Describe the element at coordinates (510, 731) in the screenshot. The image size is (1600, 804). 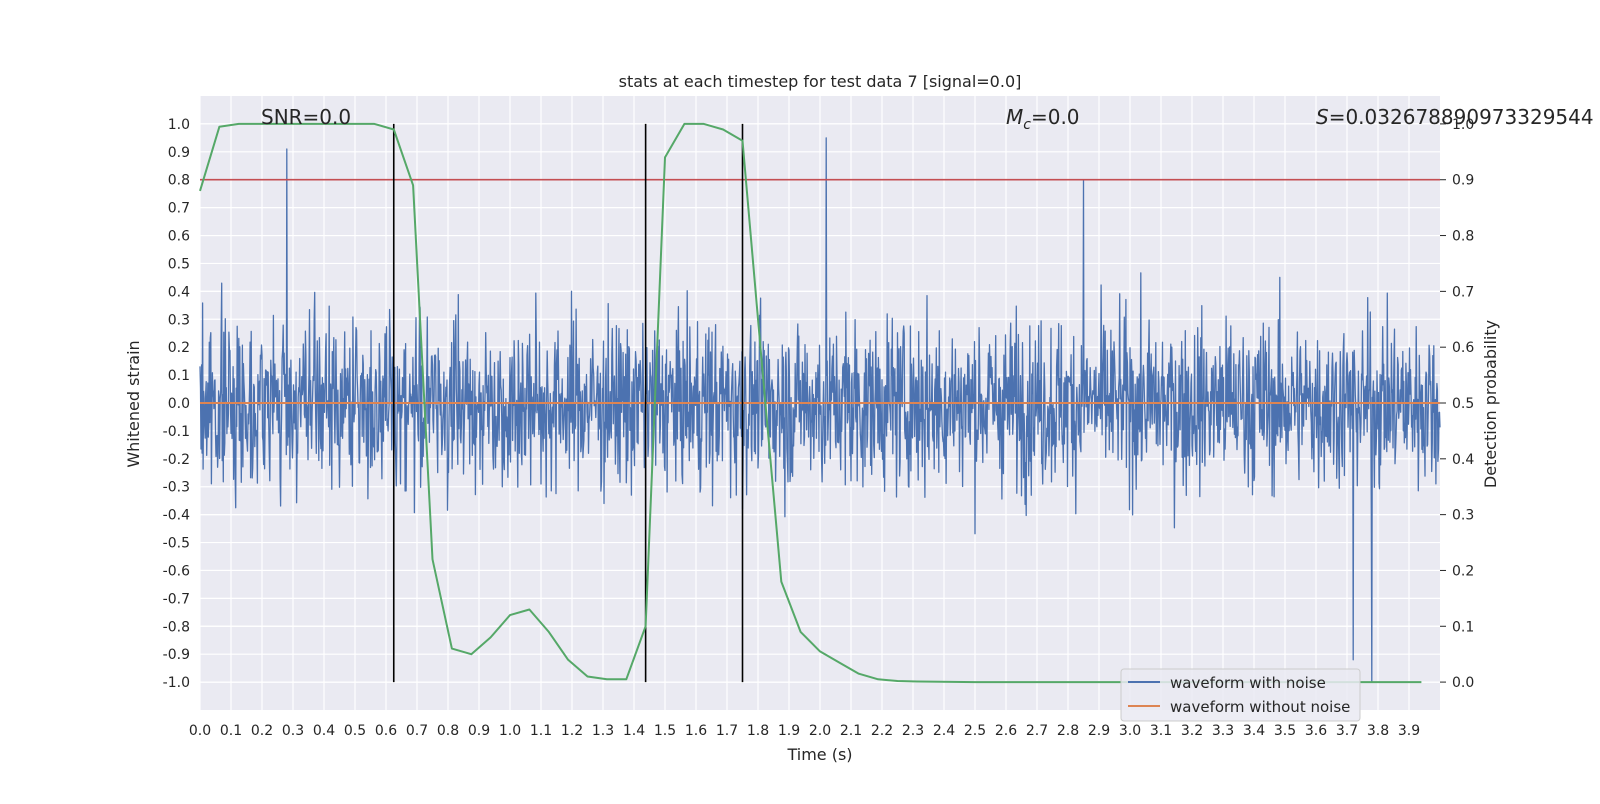
I see `x-tick-label: 1.0` at that location.